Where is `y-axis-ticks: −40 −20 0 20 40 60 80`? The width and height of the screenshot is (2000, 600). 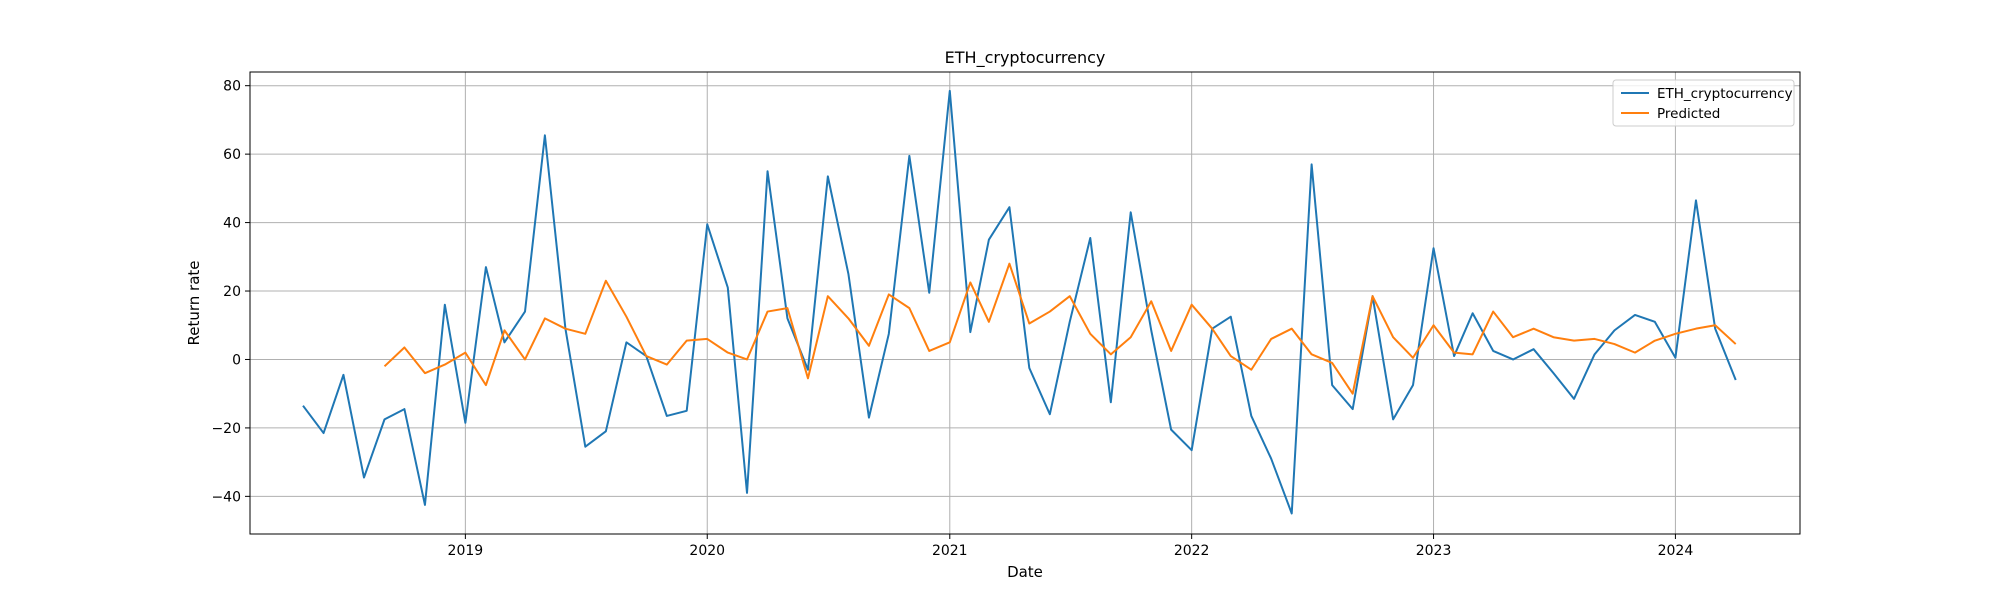
y-axis-ticks: −40 −20 0 20 40 60 80 is located at coordinates (230, 292).